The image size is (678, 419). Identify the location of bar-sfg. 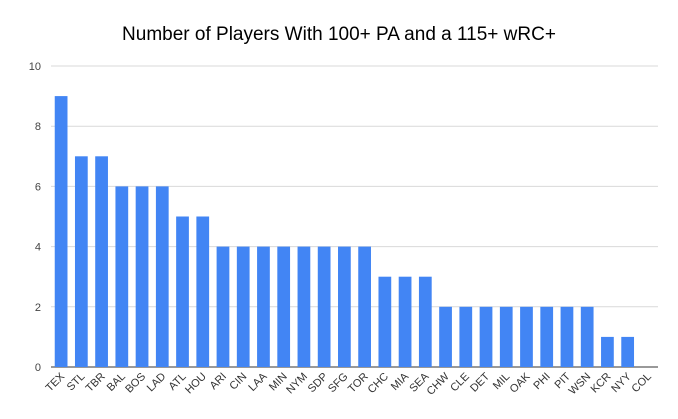
(344, 306).